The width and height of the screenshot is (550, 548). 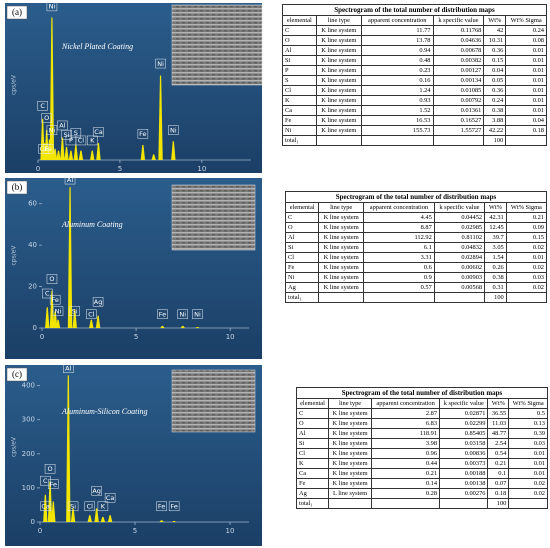 What do you see at coordinates (416, 277) in the screenshot?
I see `table-row: Ni K line system 0.9 0.00903 0.38 0.03` at bounding box center [416, 277].